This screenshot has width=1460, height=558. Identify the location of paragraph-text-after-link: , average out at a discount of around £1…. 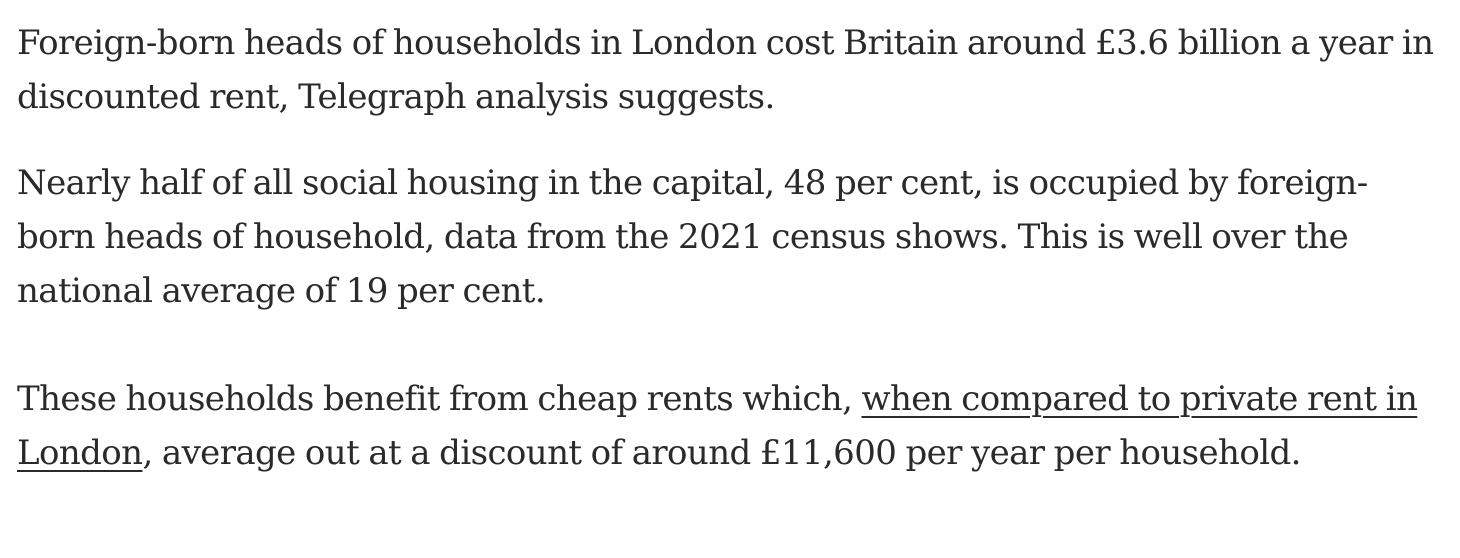
(721, 453).